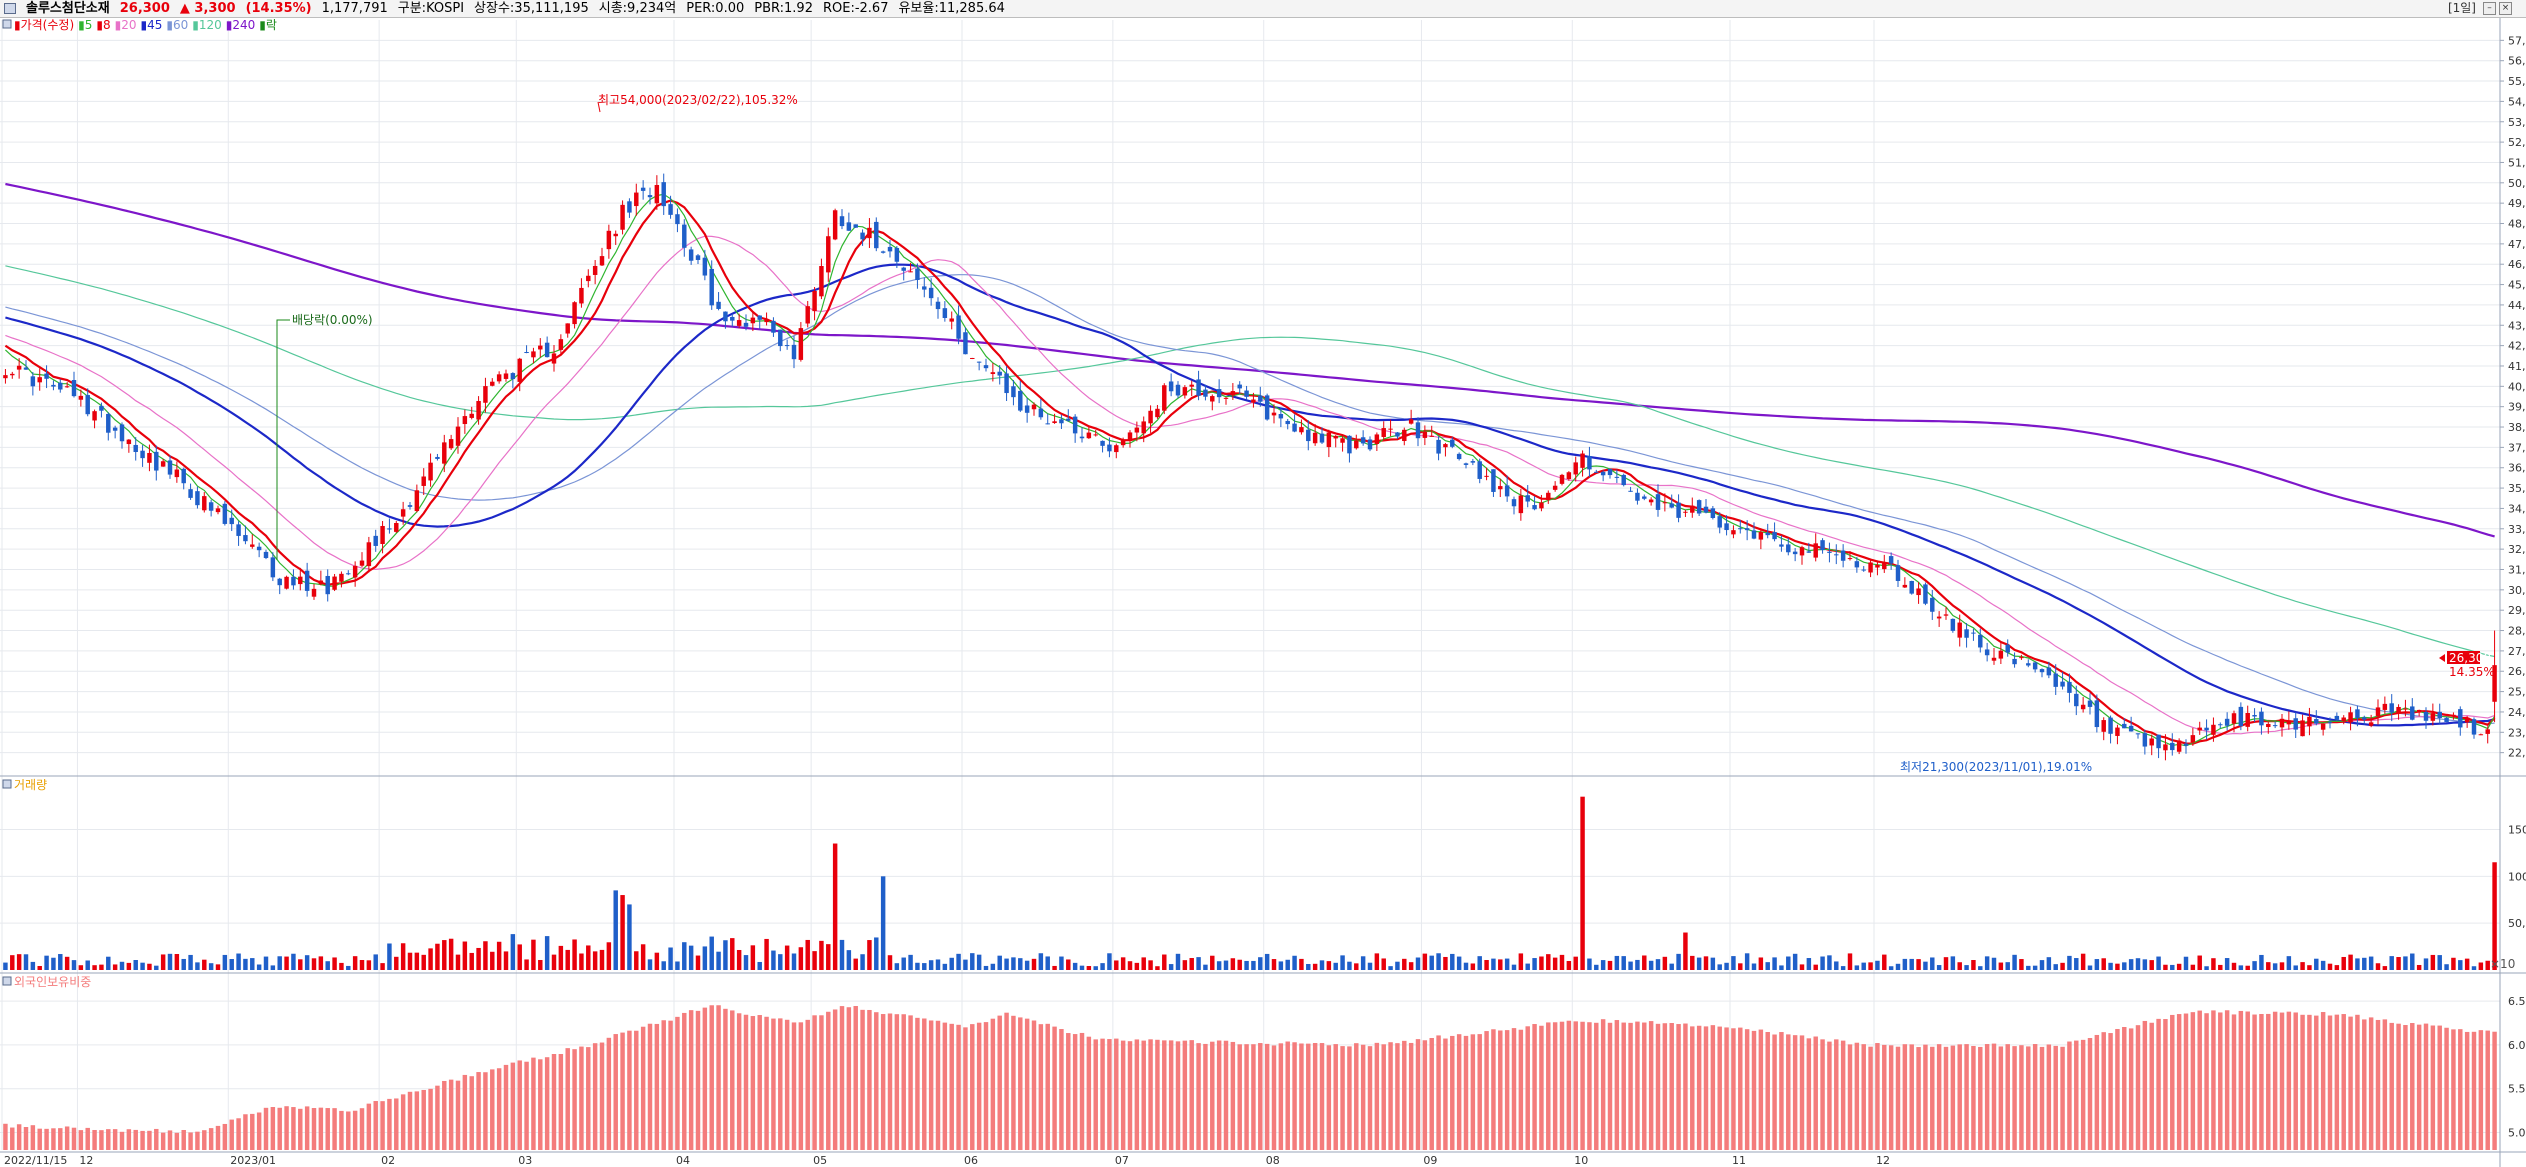  What do you see at coordinates (2489, 8) in the screenshot?
I see `minimize-icon: –` at bounding box center [2489, 8].